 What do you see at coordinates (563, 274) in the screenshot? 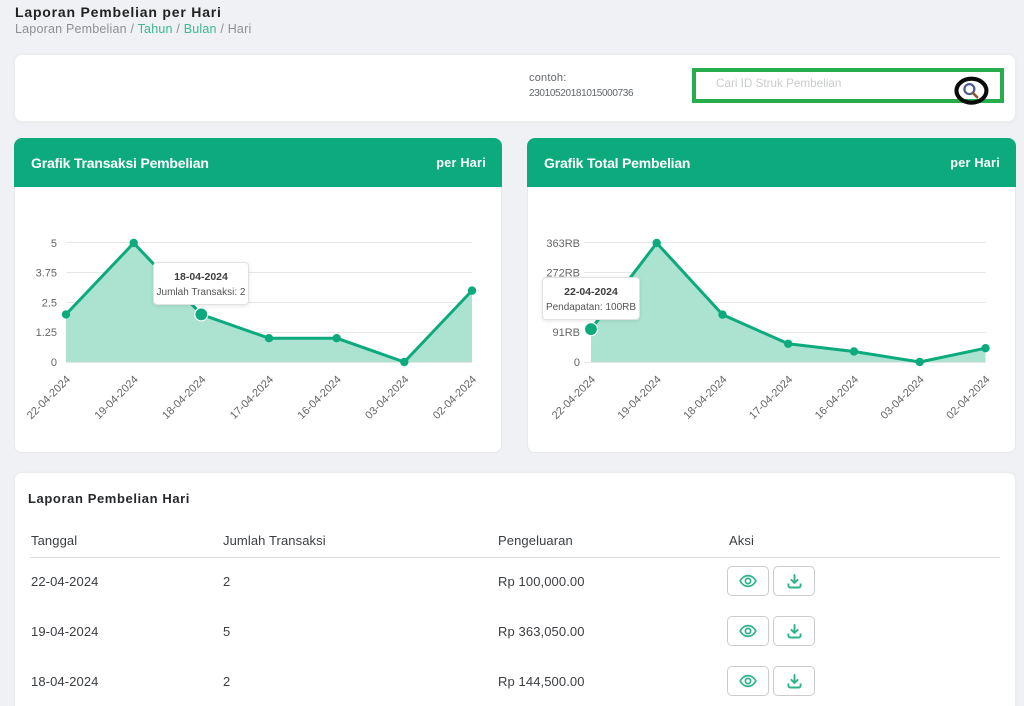
I see `svg-text: 272RB` at bounding box center [563, 274].